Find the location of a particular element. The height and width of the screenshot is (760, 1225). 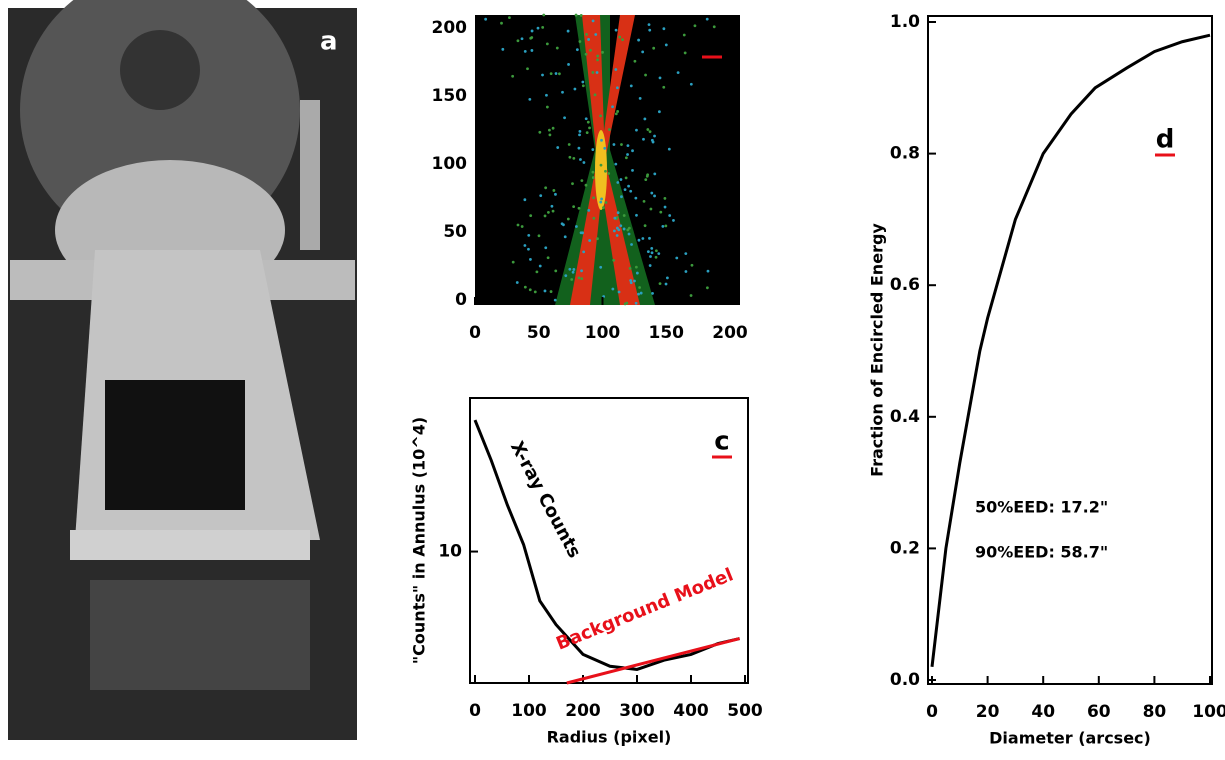

y-axis-label: "Counts" in Annulus (10^4) is located at coordinates (419, 540).